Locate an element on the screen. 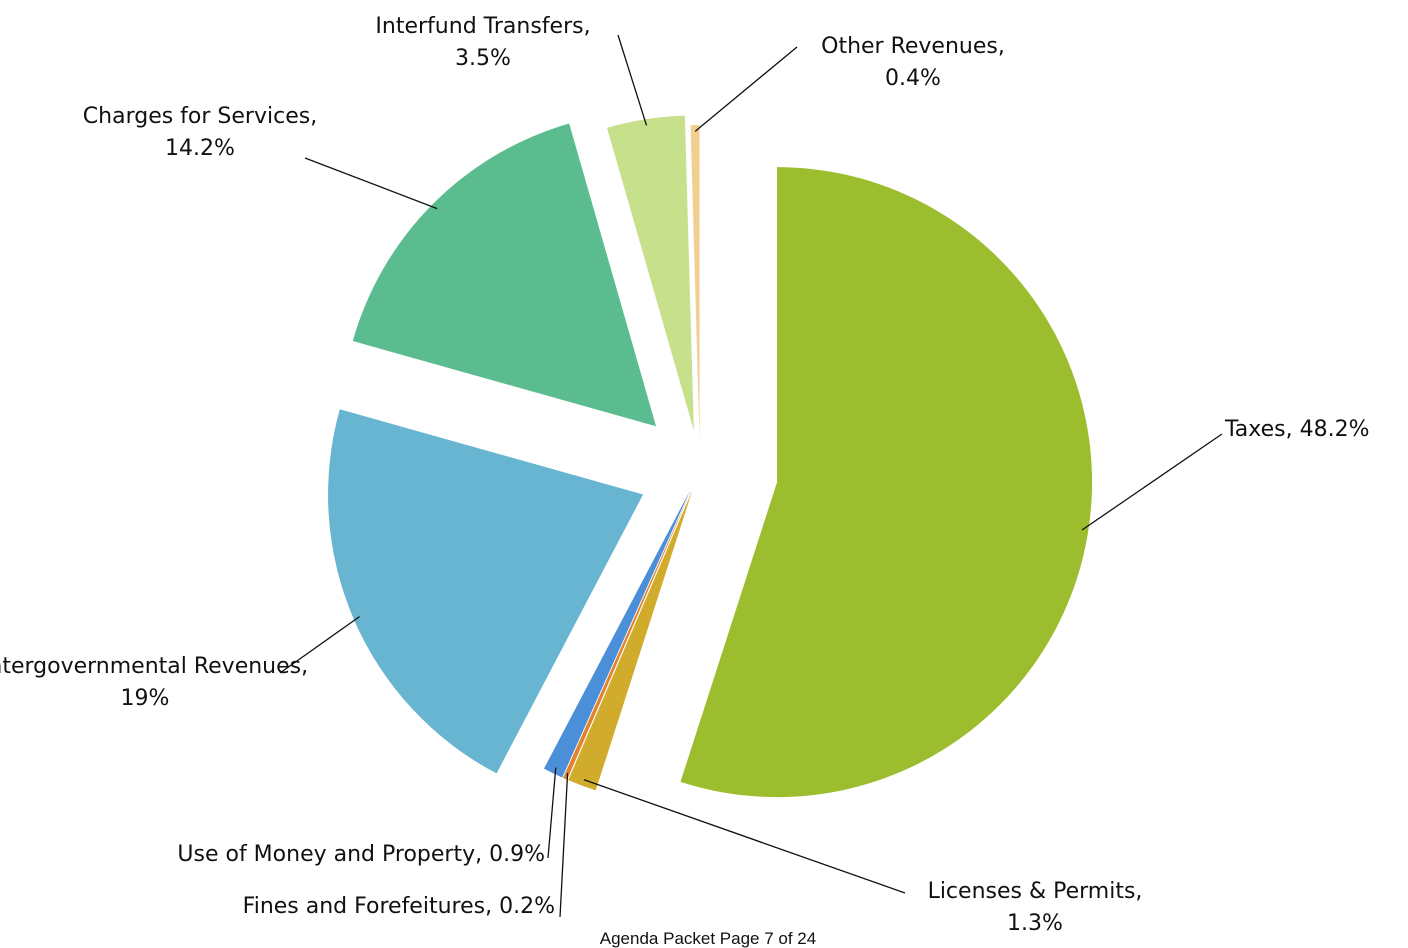 The width and height of the screenshot is (1408, 948). label-category: Taxes is located at coordinates (1255, 429).